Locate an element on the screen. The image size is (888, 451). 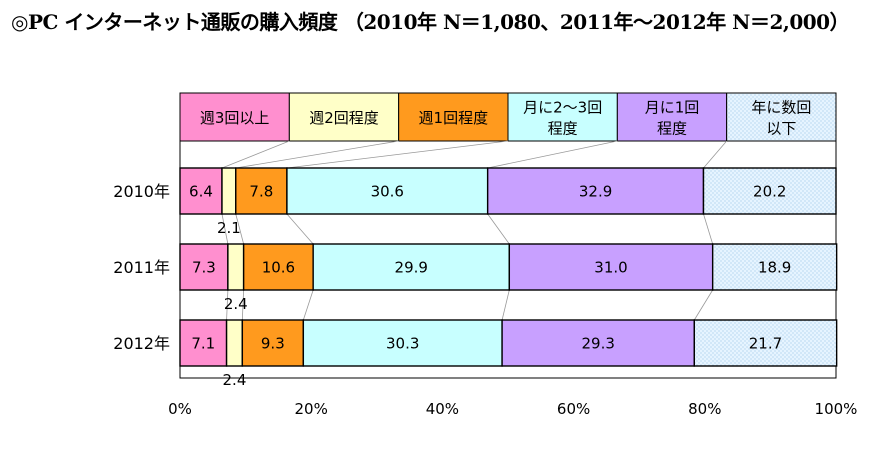
legend-label: 週3回以上 is located at coordinates (235, 118).